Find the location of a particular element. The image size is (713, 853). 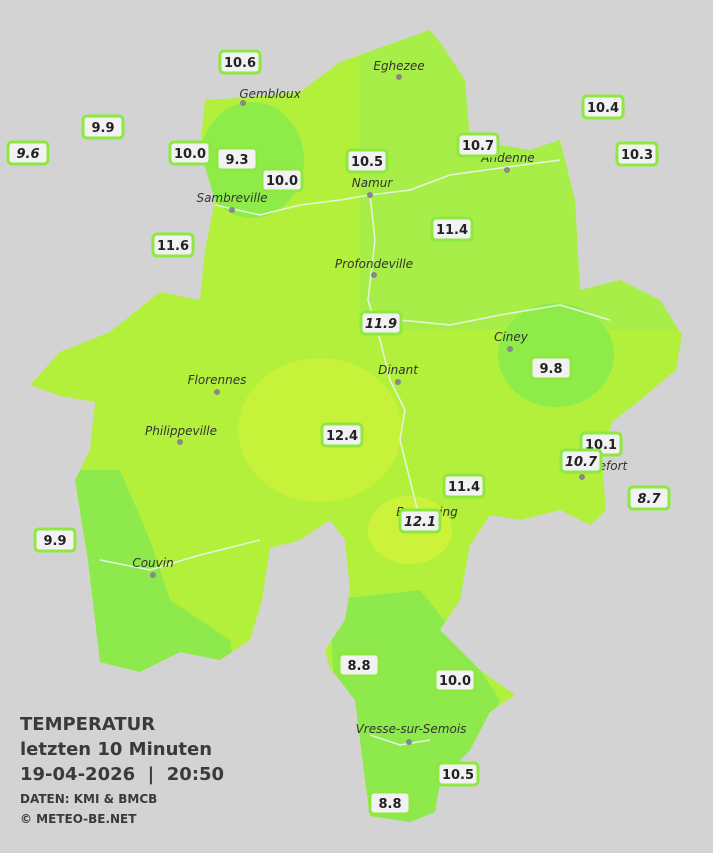

zone-warm is located at coordinates (320, 430).